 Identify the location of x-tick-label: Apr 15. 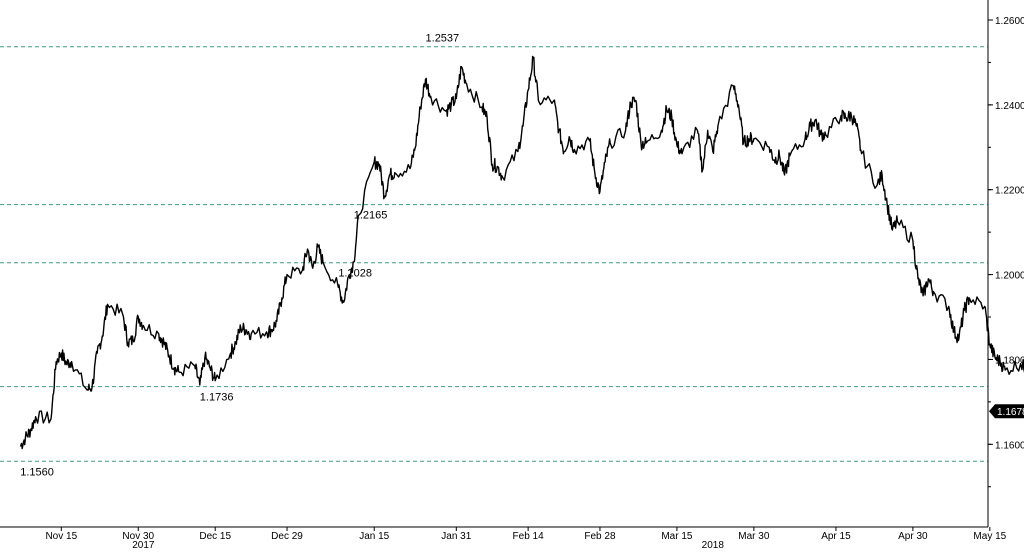
(836, 536).